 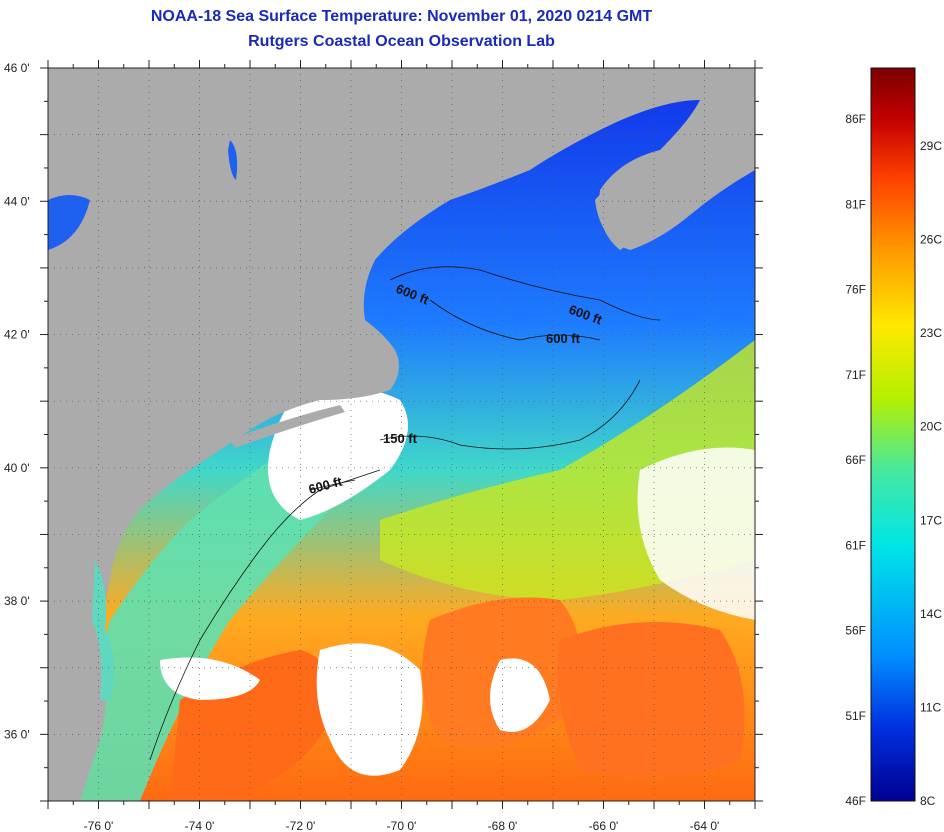 What do you see at coordinates (855, 119) in the screenshot?
I see `colorbar-f-label: 86F` at bounding box center [855, 119].